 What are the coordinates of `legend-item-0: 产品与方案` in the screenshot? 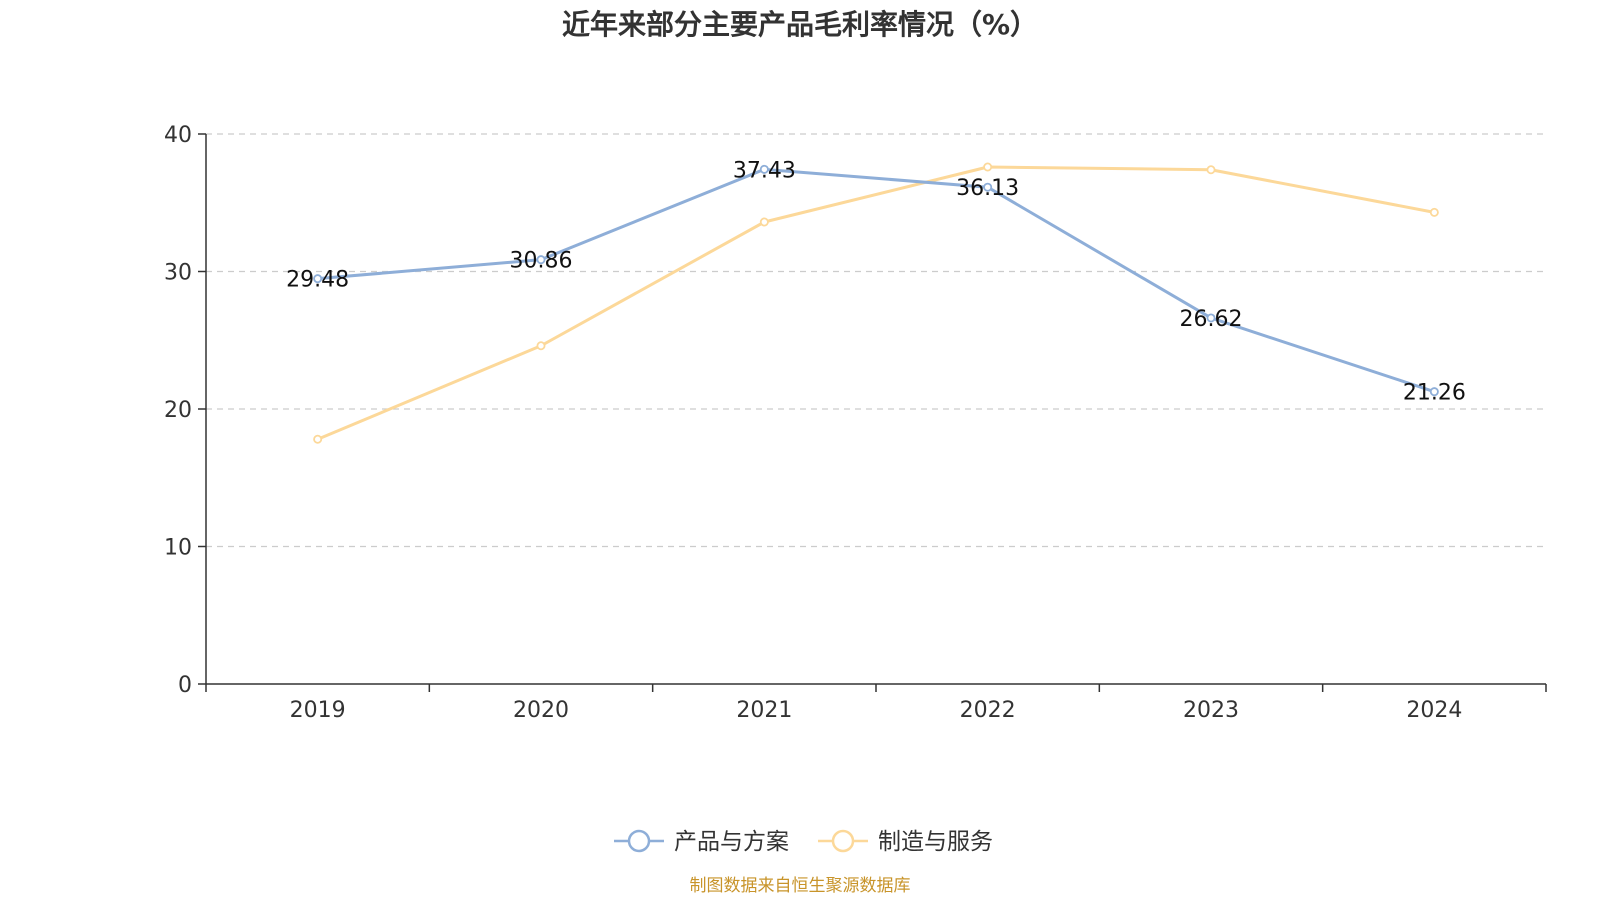 It's located at (701, 842).